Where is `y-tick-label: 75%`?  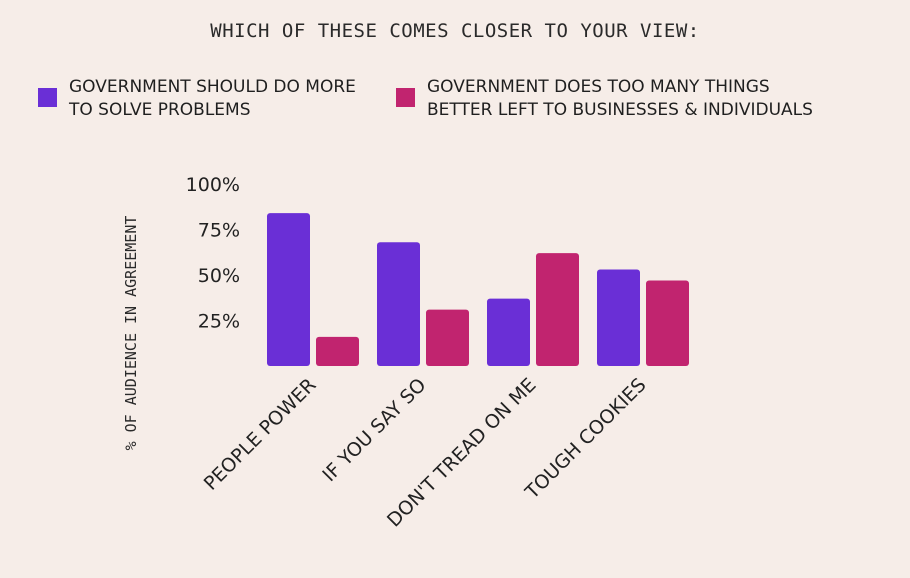 y-tick-label: 75% is located at coordinates (219, 231).